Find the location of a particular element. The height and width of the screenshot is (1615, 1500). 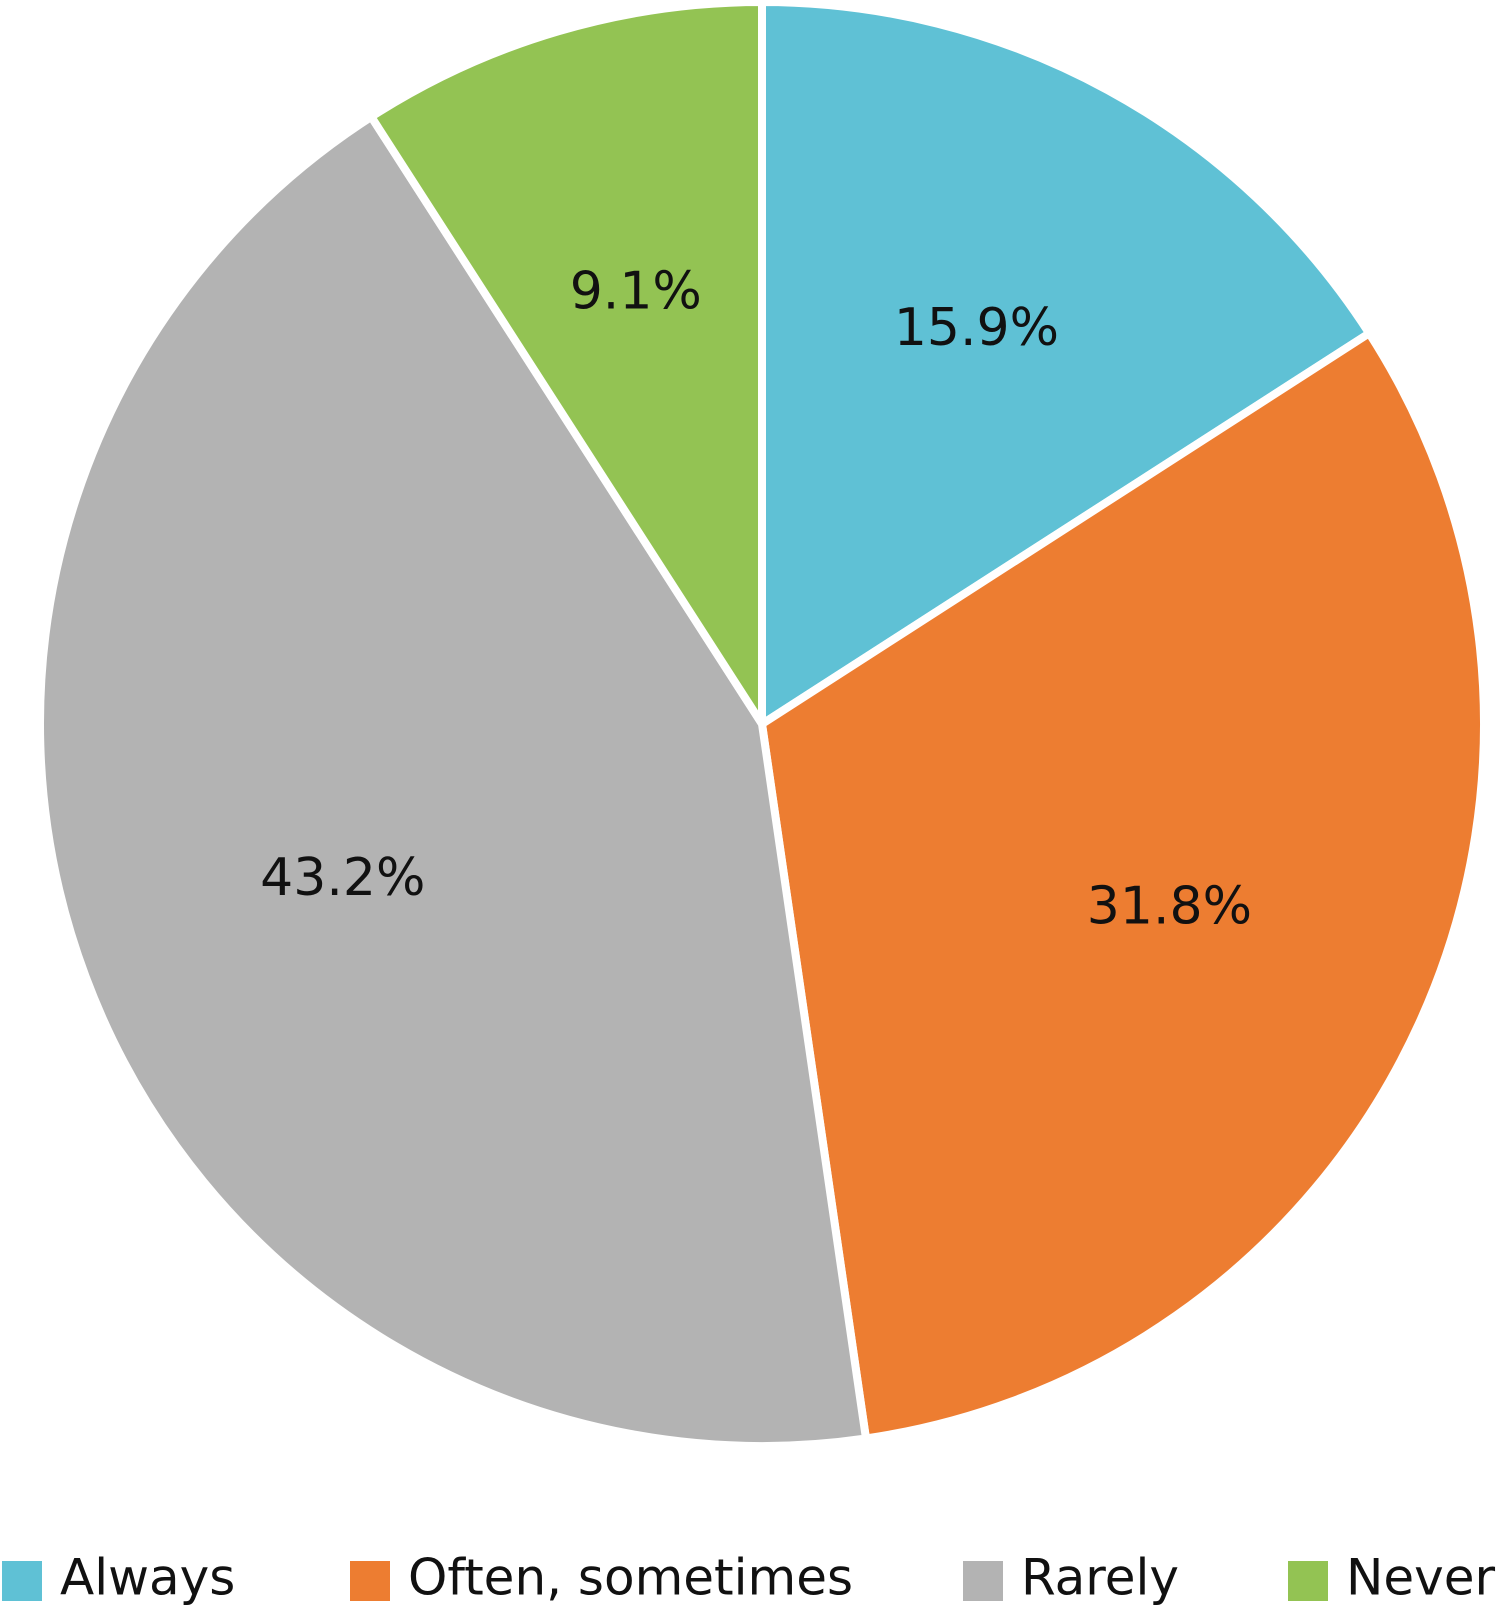

data-label: 43.2% is located at coordinates (342, 878).